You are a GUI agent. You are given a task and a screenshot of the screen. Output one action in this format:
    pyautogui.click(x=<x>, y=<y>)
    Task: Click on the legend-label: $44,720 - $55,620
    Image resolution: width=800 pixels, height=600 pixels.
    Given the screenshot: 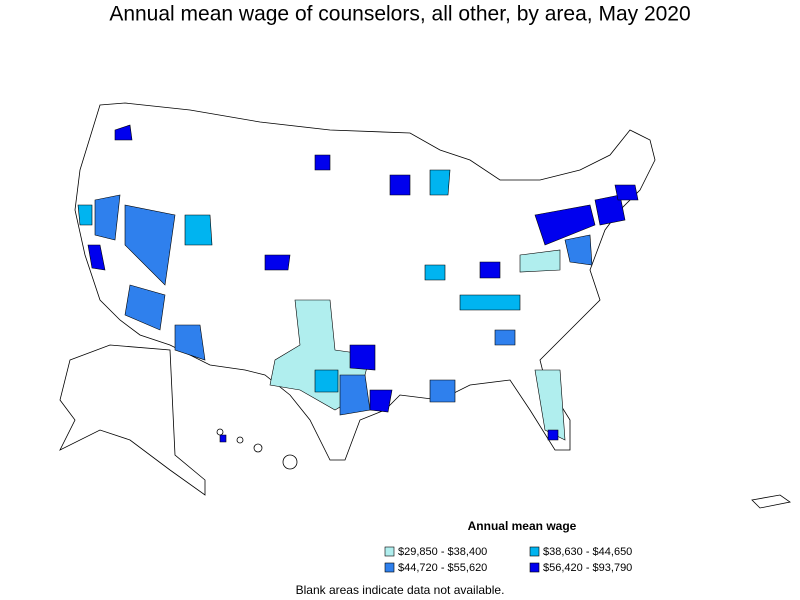 What is the action you would take?
    pyautogui.click(x=442, y=568)
    